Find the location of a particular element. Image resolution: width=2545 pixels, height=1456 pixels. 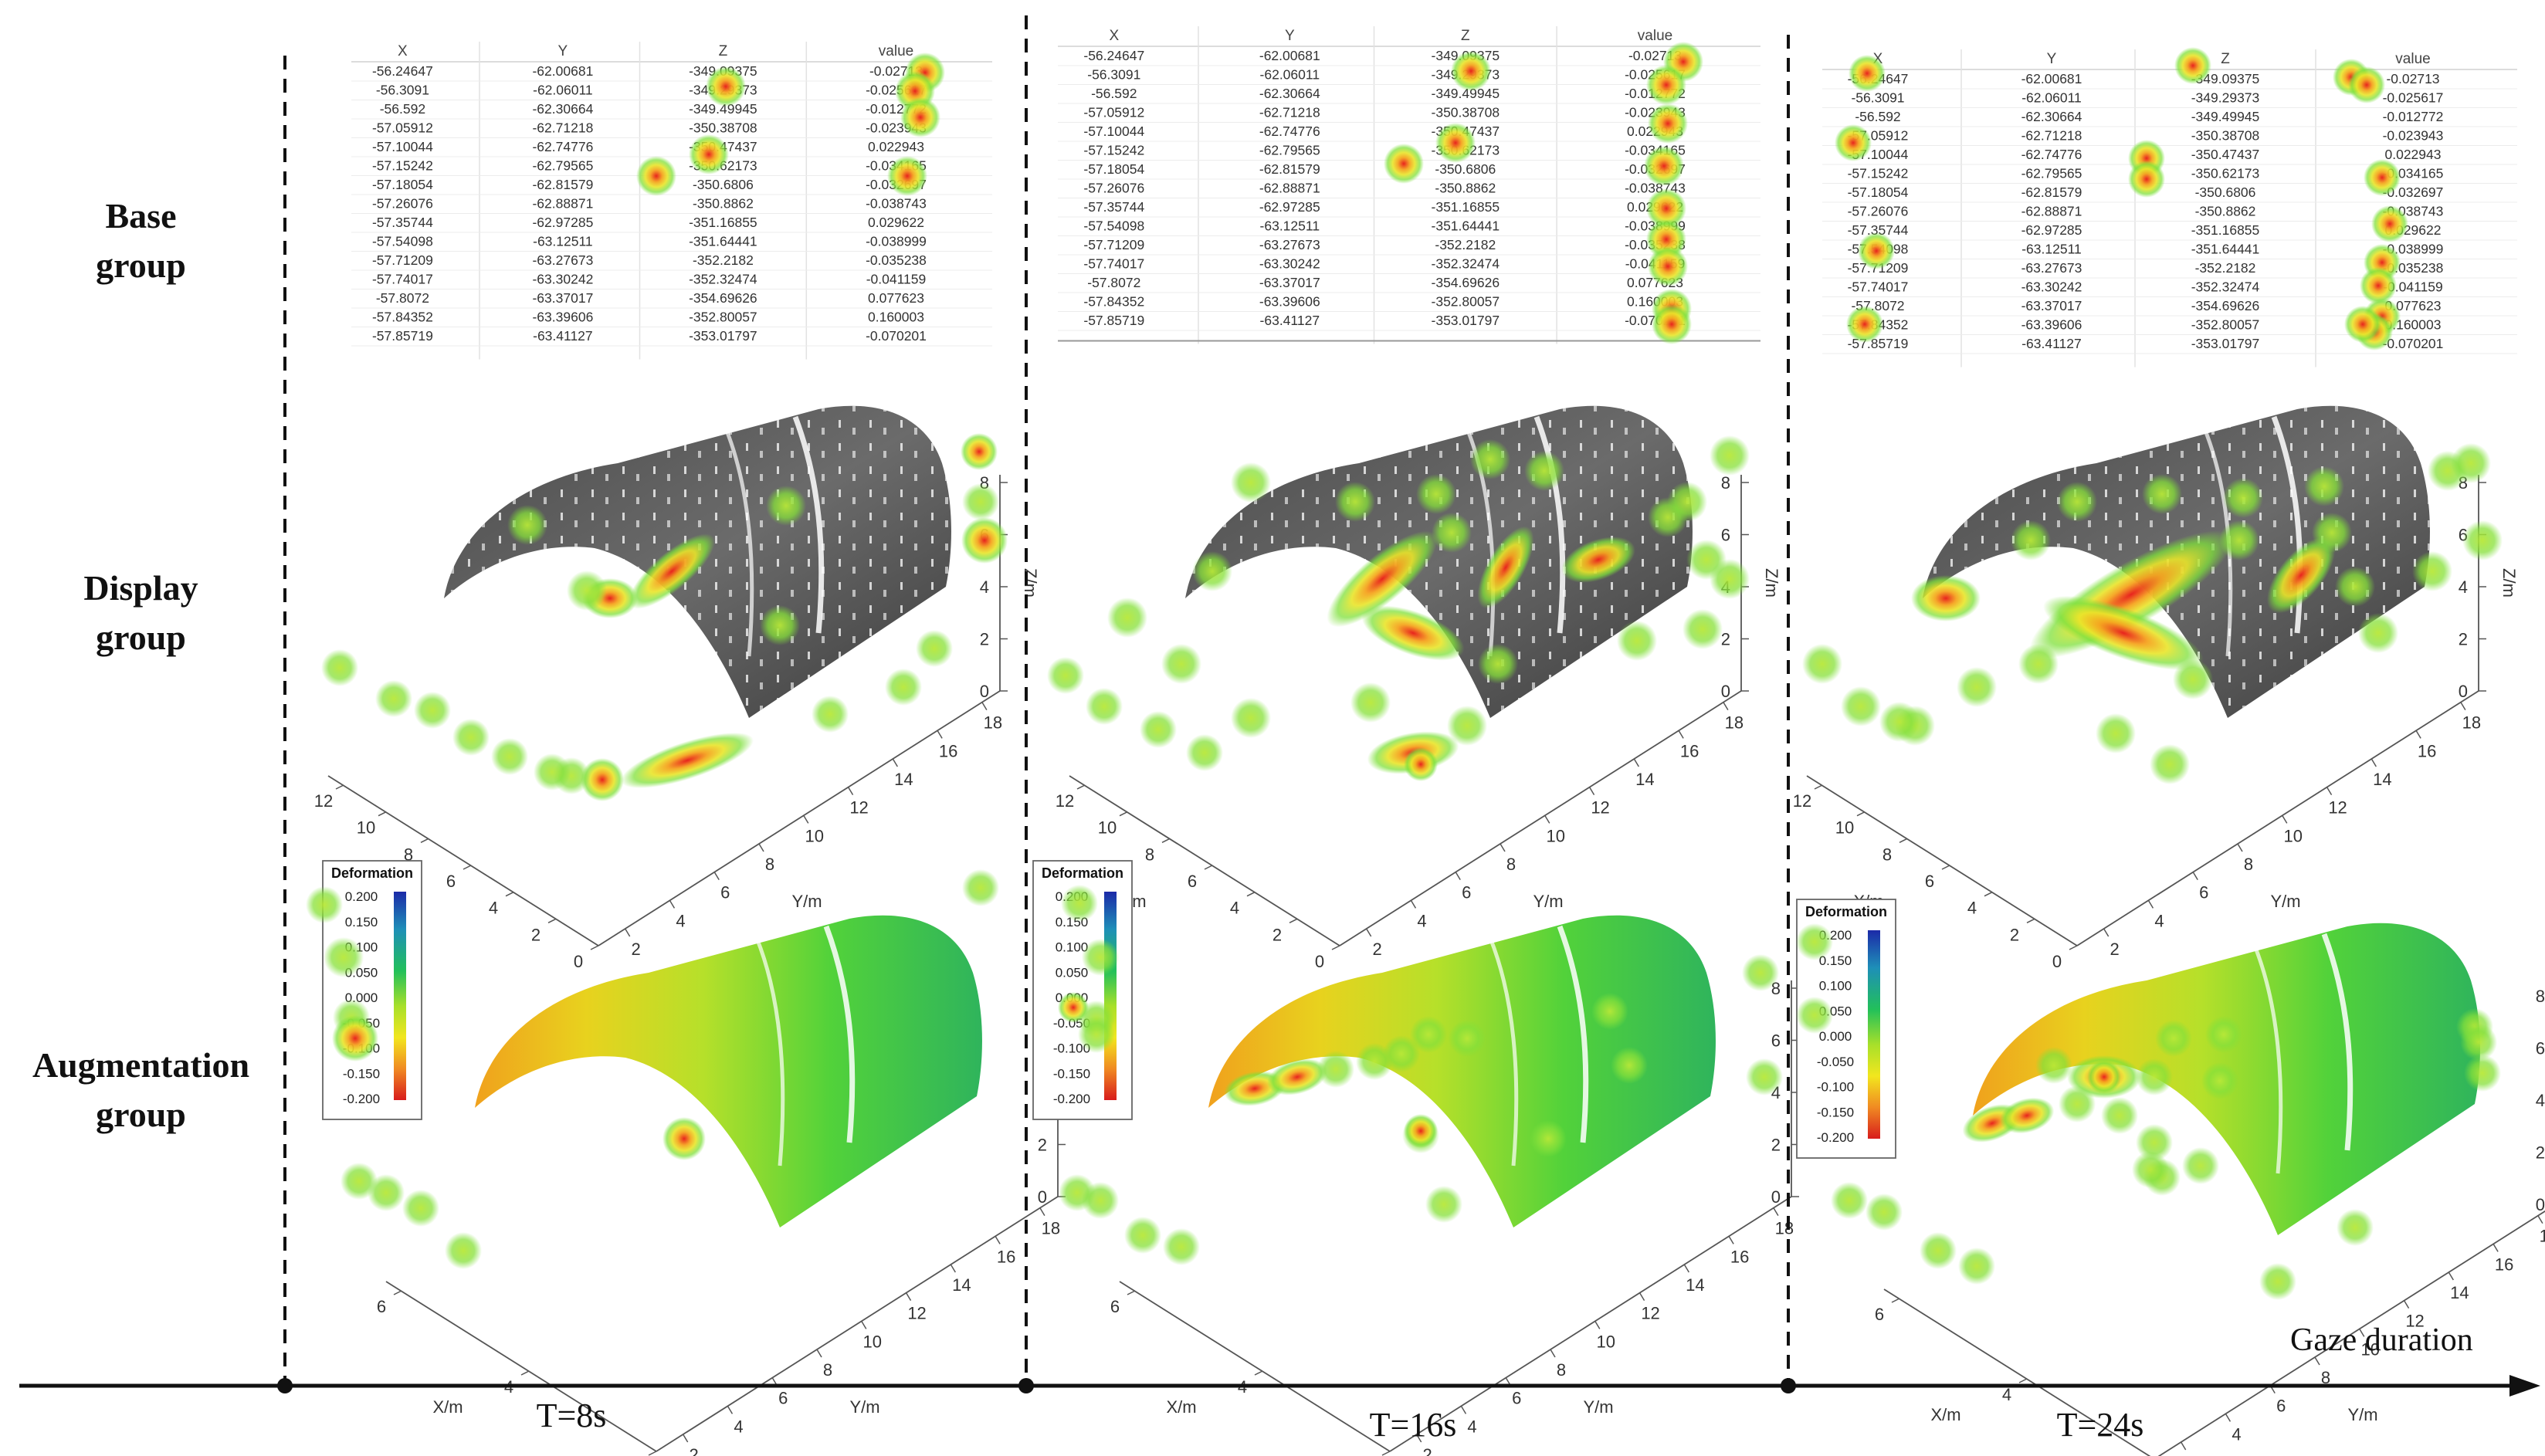

table-cell: -0.023943 is located at coordinates (2413, 136).